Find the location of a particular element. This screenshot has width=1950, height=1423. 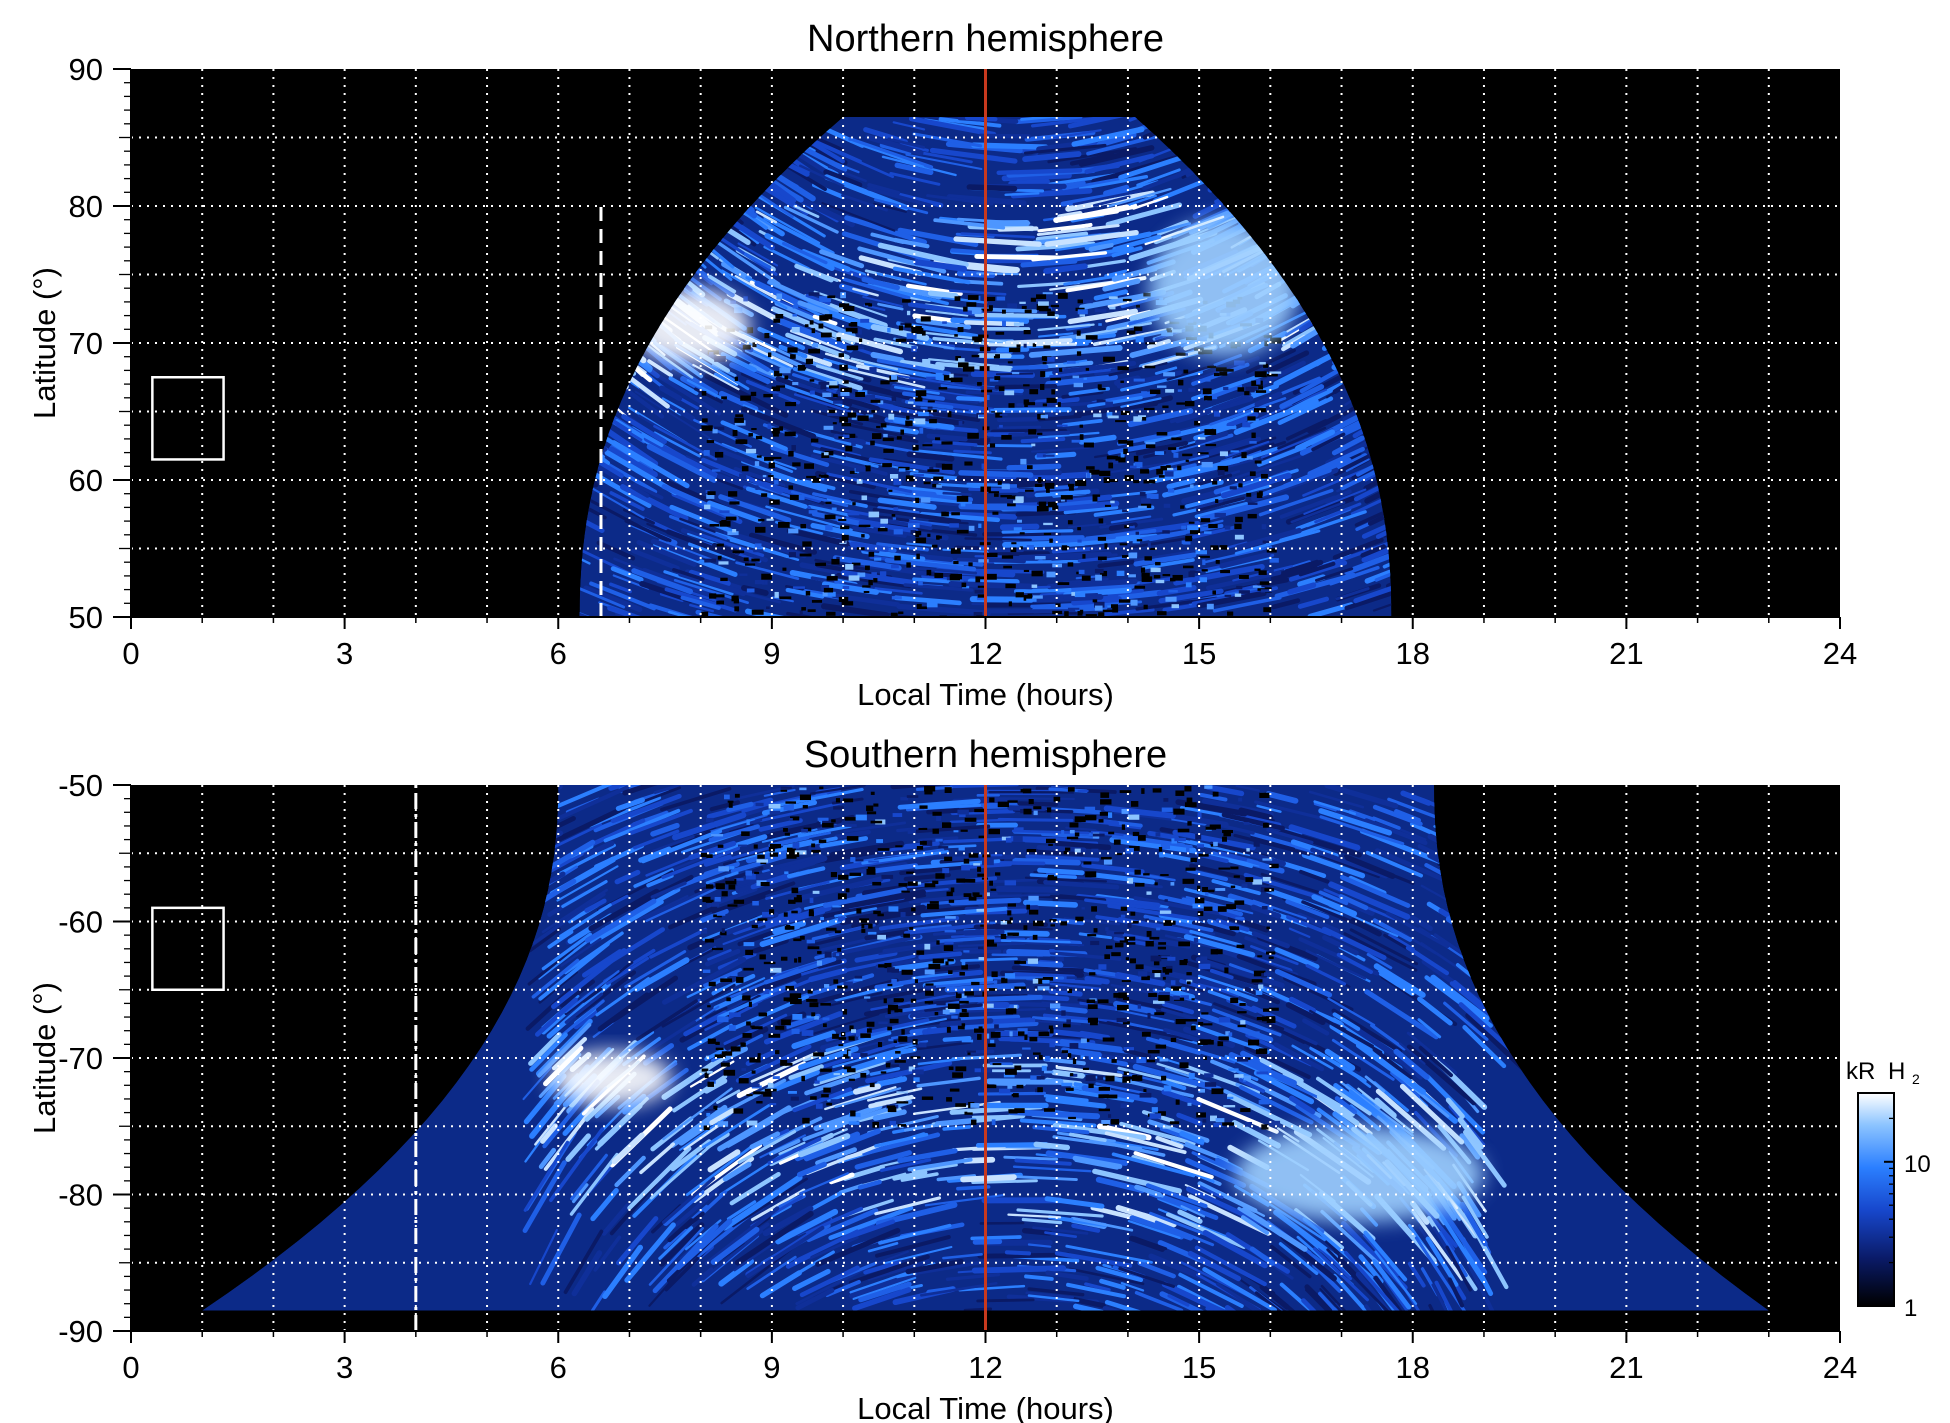

y-axis-title-south: Latitude (°) is located at coordinates (44, 1058).